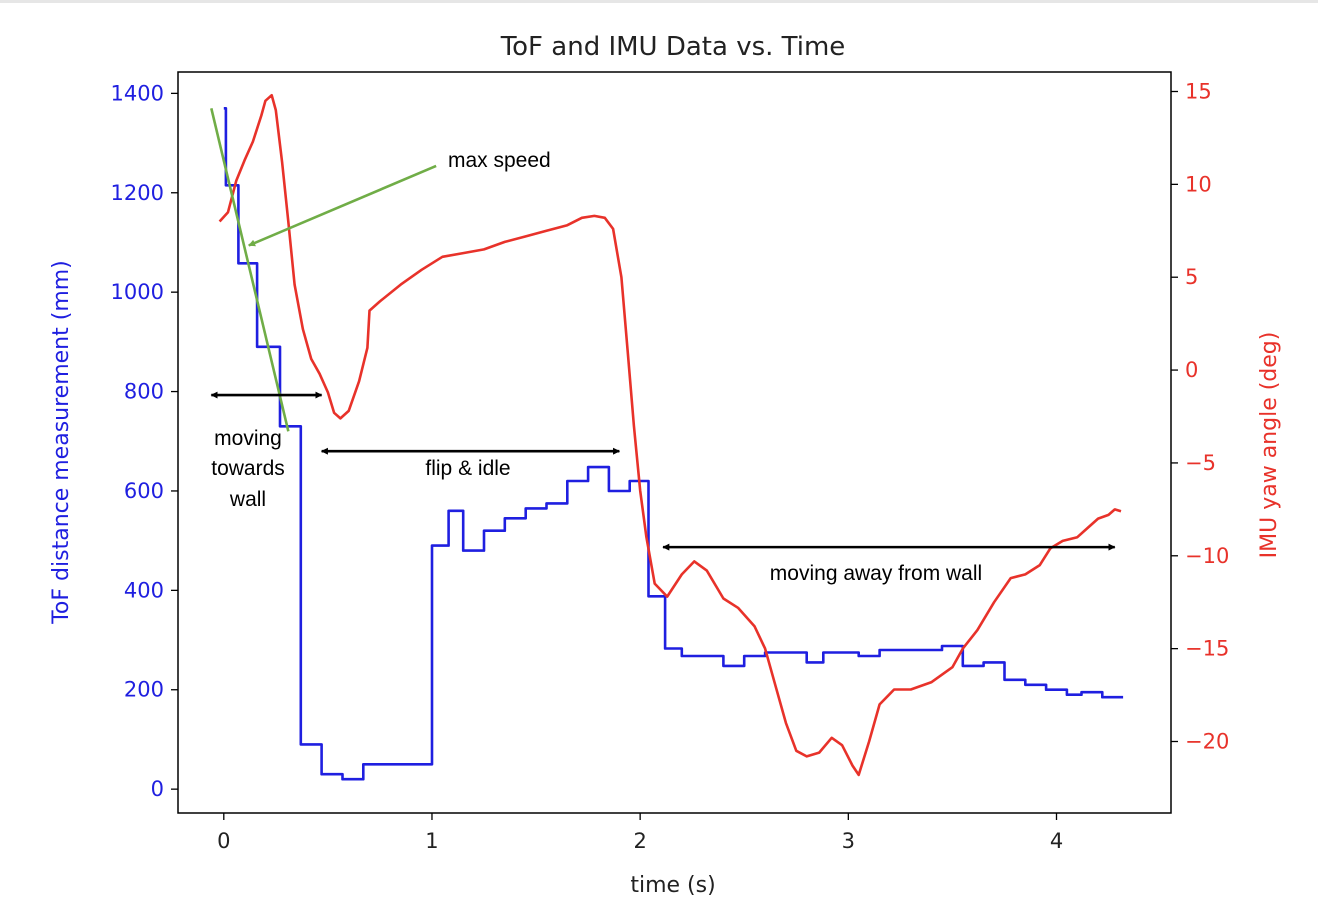  I want to click on y-tick-label-right: 5, so click(1191, 277).